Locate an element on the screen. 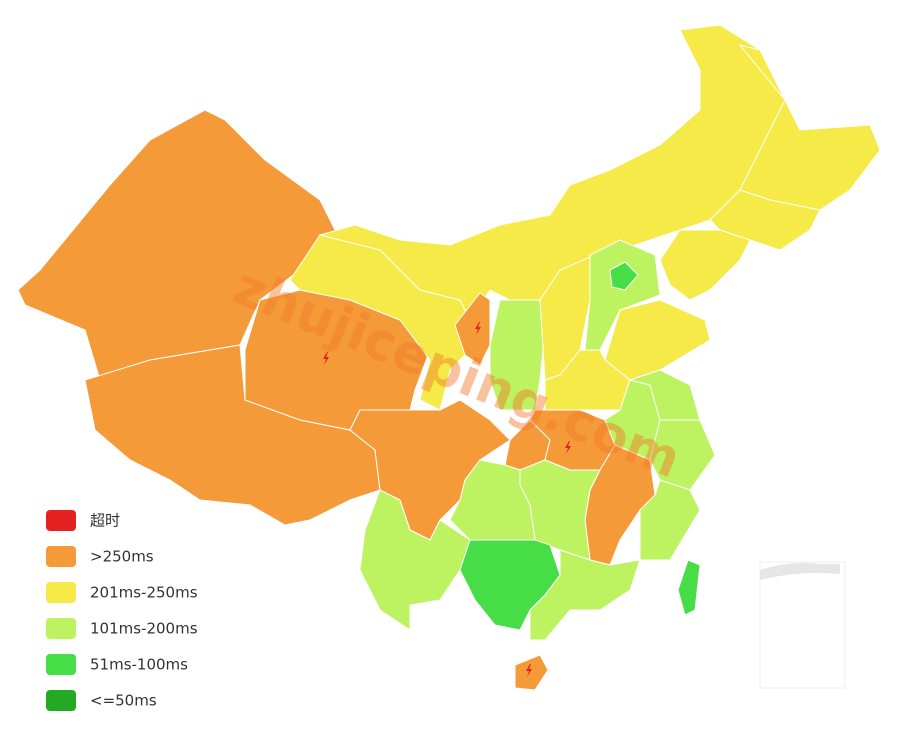 Image resolution: width=903 pixels, height=740 pixels. inset-frame is located at coordinates (802, 625).